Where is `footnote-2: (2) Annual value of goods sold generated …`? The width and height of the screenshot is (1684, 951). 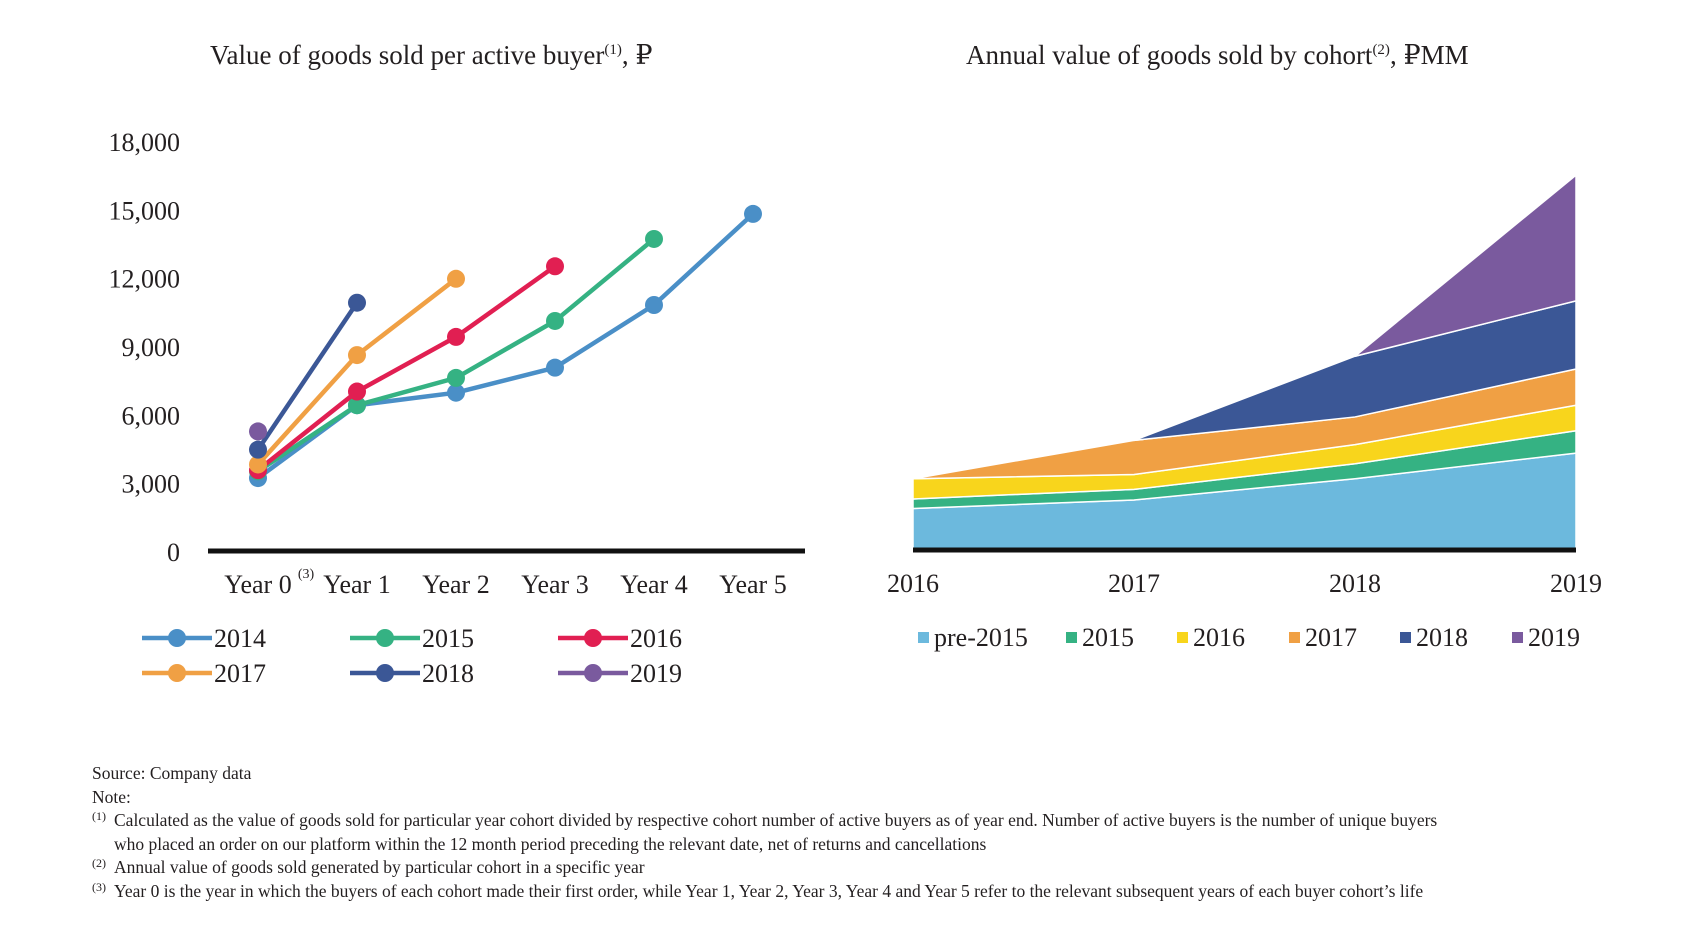 footnote-2: (2) Annual value of goods sold generated … is located at coordinates (862, 868).